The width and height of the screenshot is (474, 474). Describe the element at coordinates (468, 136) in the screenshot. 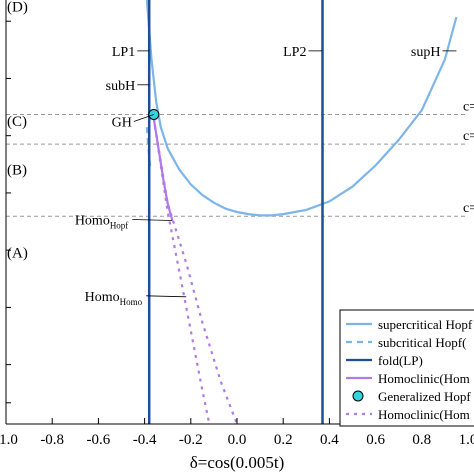

I see `c-line-label-1: c=` at that location.